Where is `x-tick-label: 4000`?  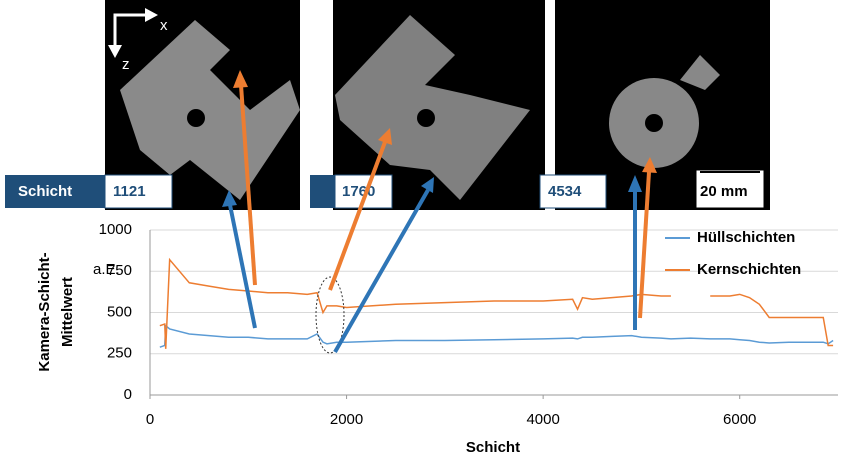 x-tick-label: 4000 is located at coordinates (542, 419).